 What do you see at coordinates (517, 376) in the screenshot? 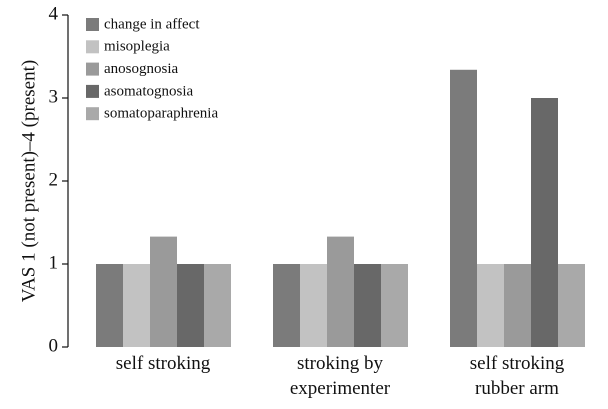
I see `x-tick-label: self stroking rubber arm` at bounding box center [517, 376].